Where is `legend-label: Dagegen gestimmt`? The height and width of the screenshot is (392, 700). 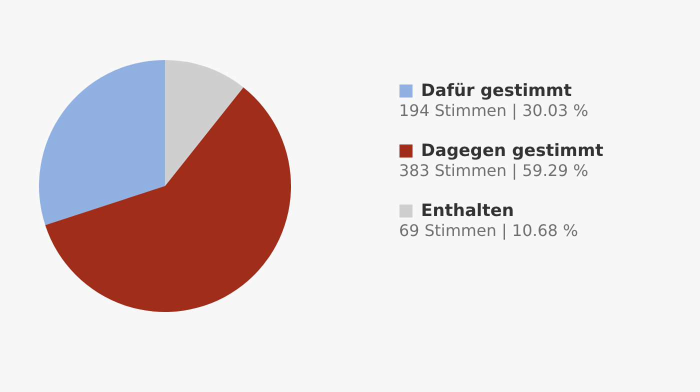
legend-label: Dagegen gestimmt is located at coordinates (512, 151).